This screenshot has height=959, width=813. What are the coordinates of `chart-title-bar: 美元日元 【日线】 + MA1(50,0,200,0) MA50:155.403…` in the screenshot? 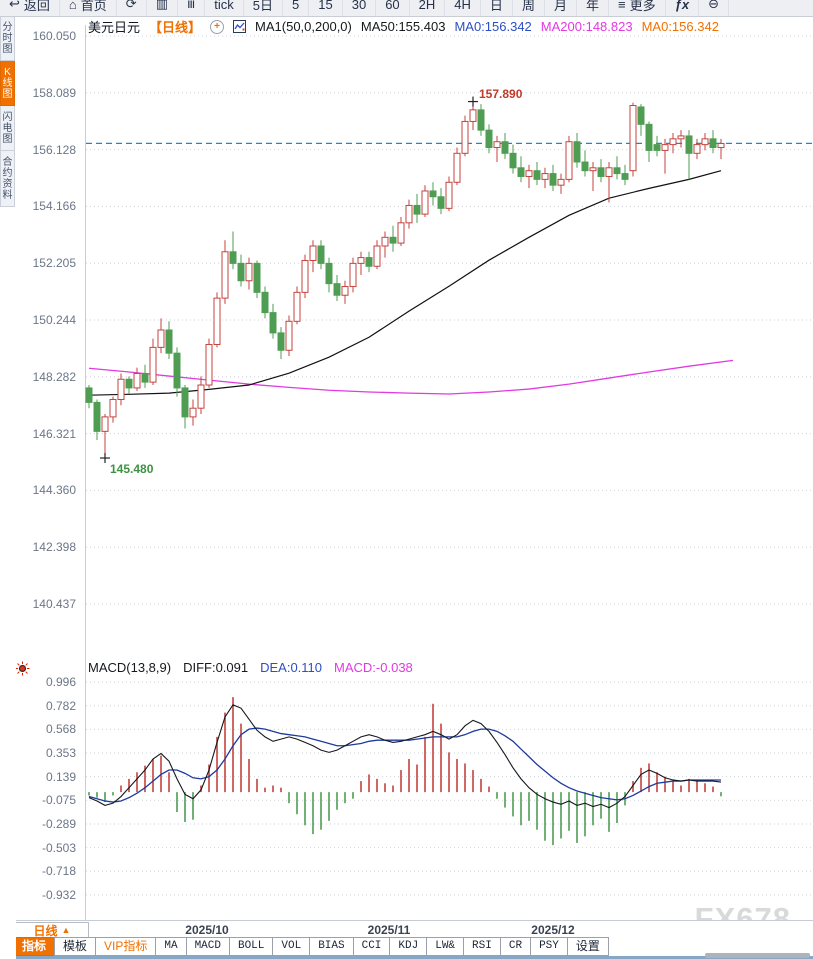 It's located at (403, 26).